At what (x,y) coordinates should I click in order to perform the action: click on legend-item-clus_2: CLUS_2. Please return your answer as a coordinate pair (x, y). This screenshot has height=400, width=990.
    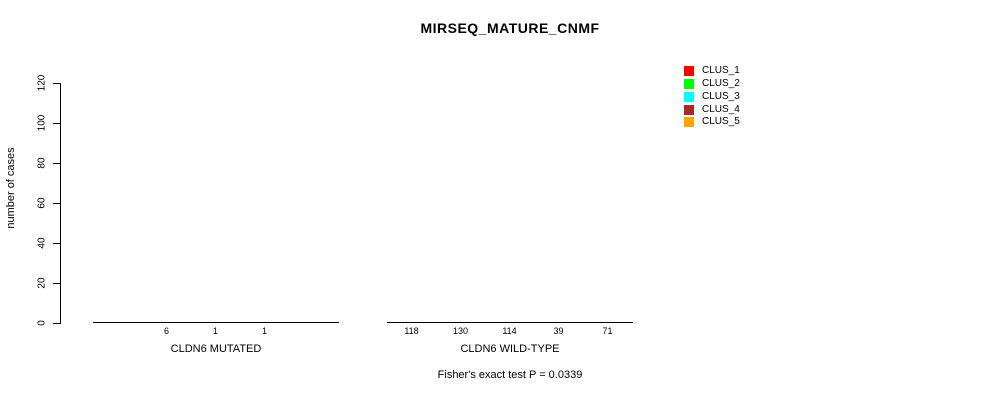
    Looking at the image, I should click on (712, 84).